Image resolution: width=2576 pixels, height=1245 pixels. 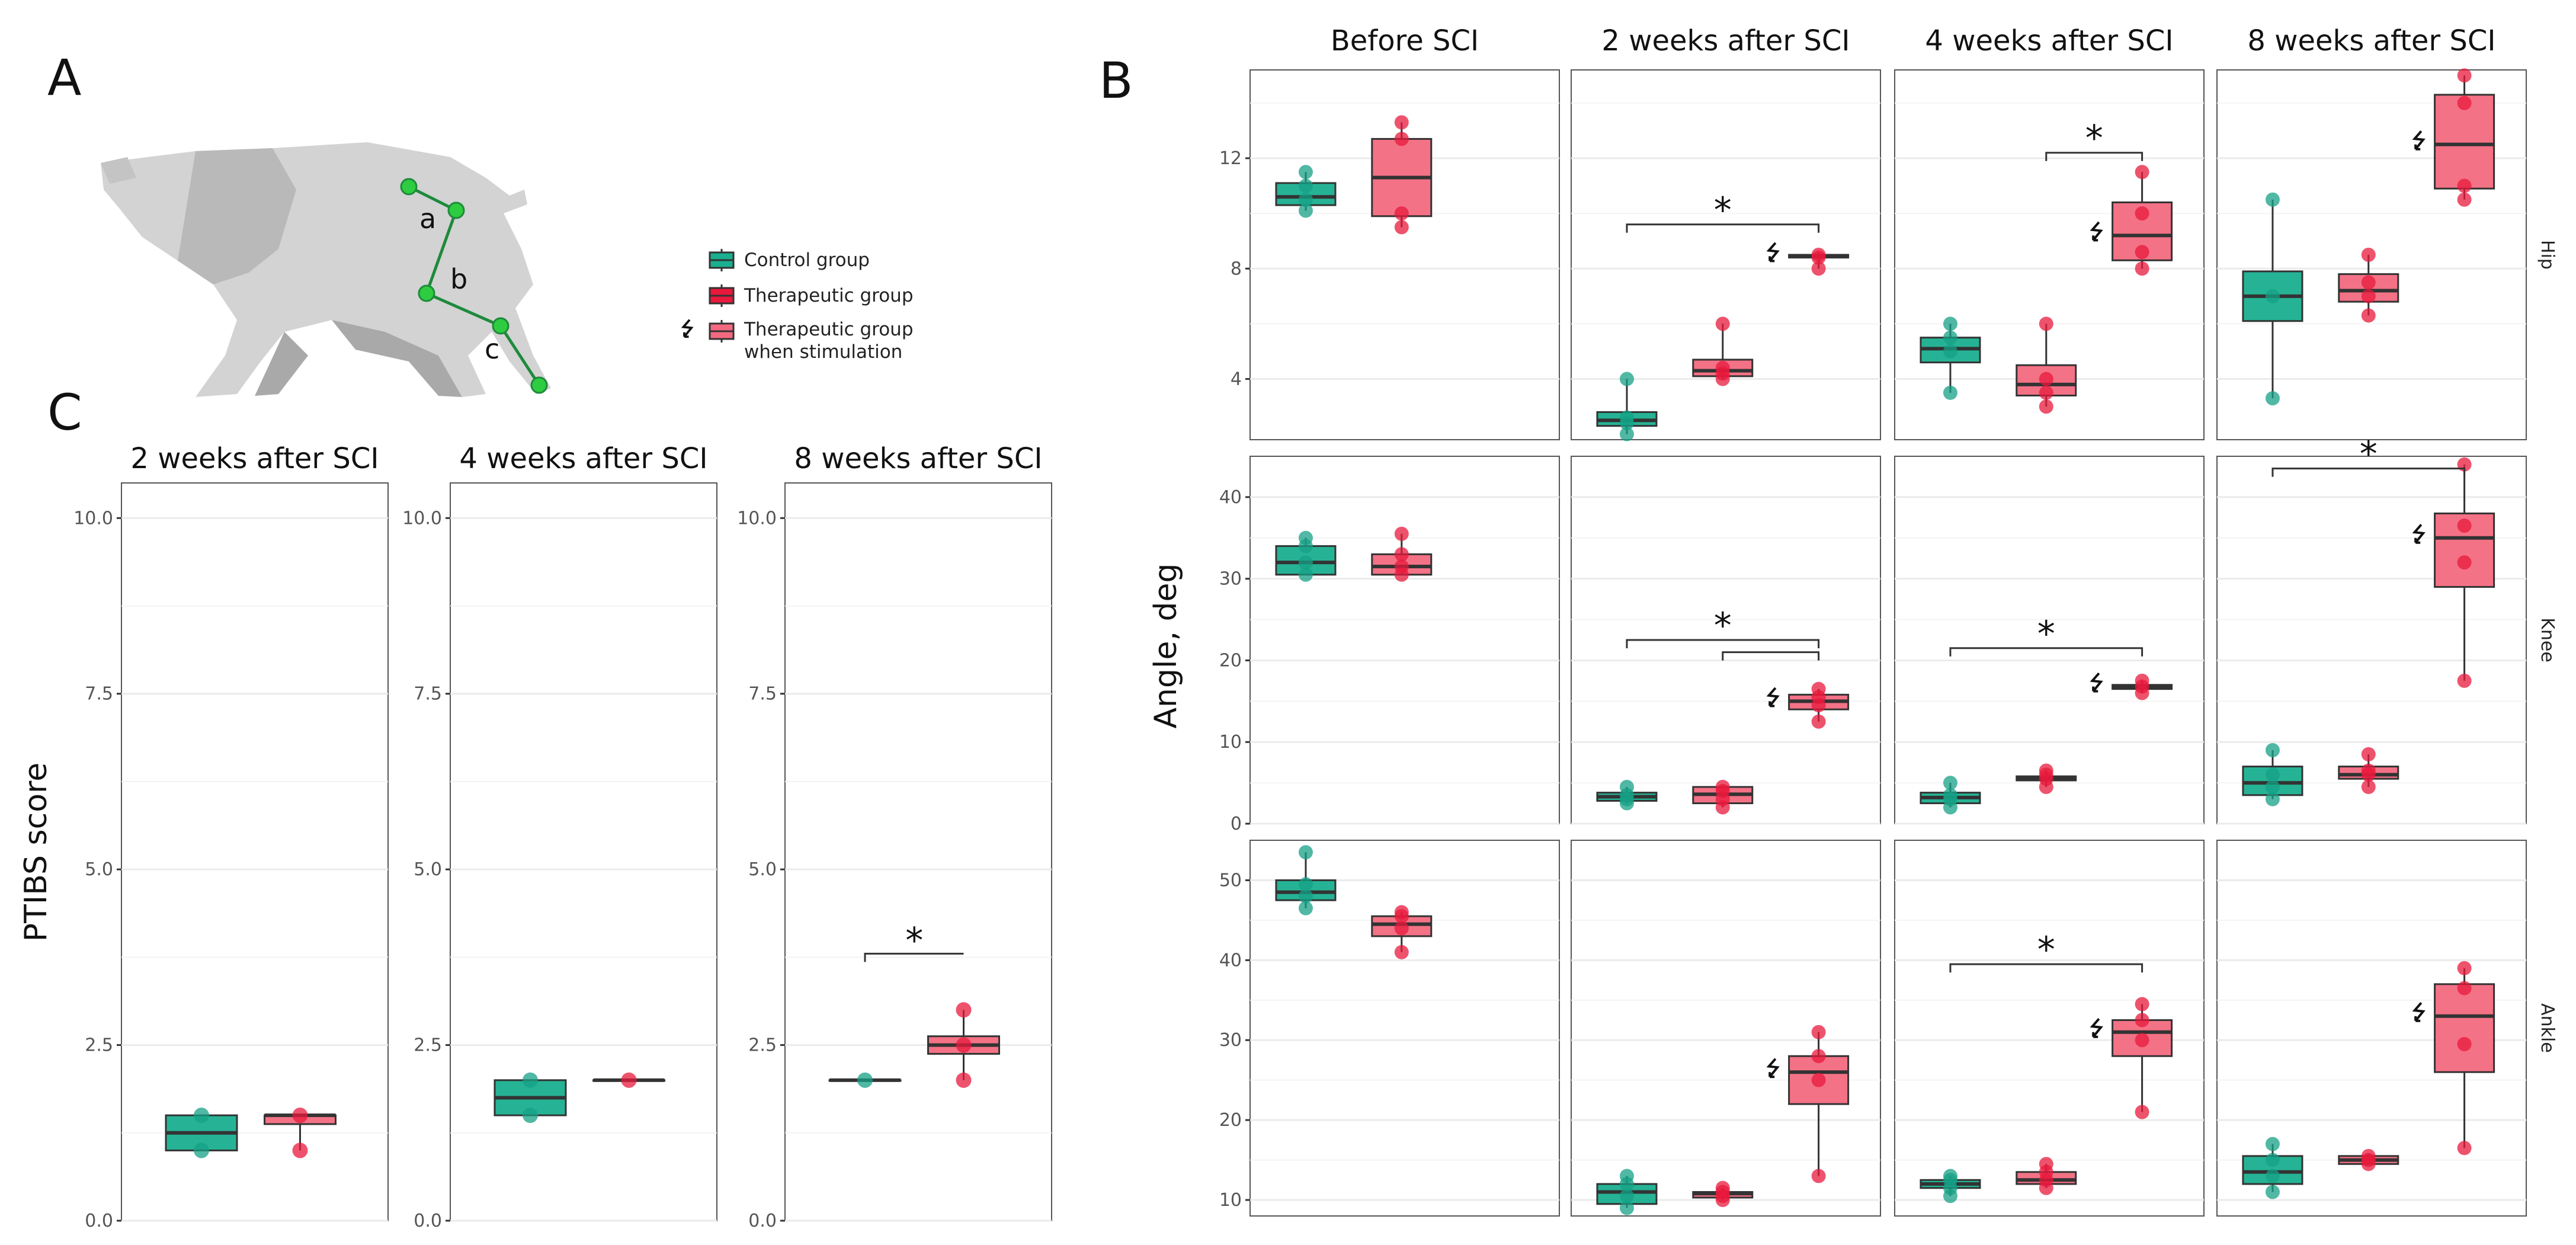 What do you see at coordinates (812, 295) in the screenshot?
I see `legend-item-therapeutic: Therapeutic group` at bounding box center [812, 295].